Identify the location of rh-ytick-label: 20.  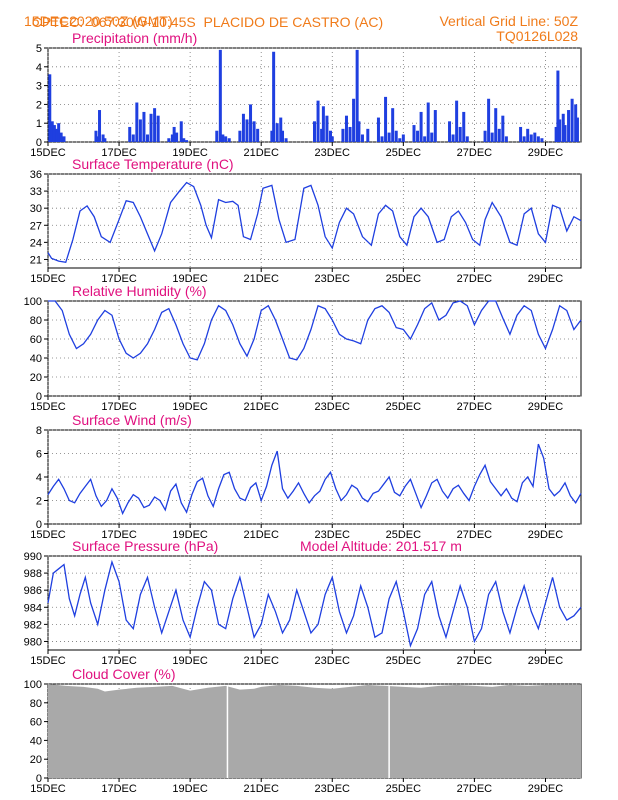
(36, 378).